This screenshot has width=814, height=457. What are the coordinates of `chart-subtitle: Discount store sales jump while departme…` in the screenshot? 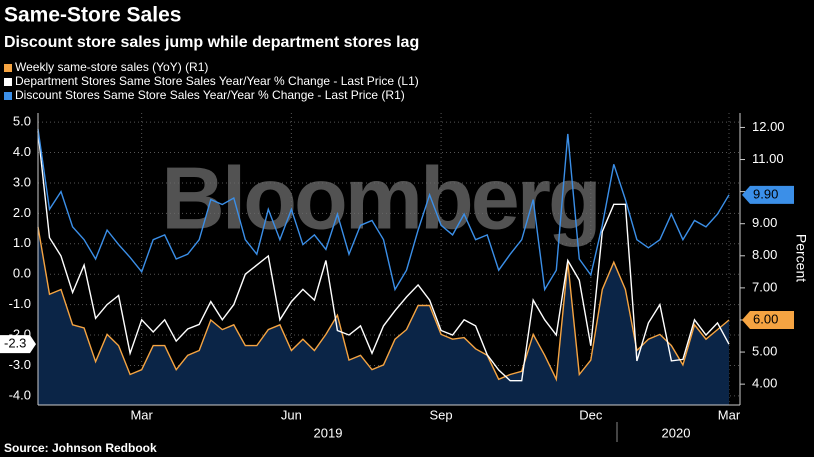 It's located at (211, 42).